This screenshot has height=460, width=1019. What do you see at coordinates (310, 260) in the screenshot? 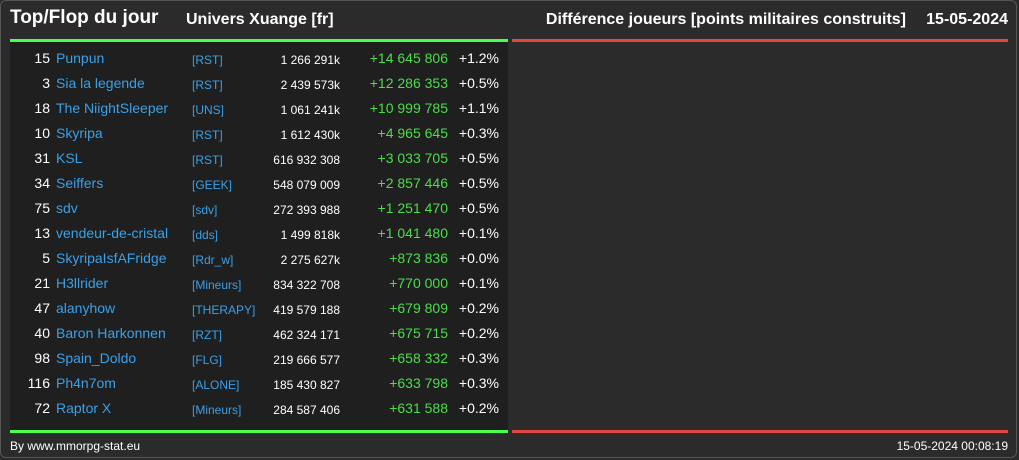
I see `player-points: 2 275 627k` at bounding box center [310, 260].